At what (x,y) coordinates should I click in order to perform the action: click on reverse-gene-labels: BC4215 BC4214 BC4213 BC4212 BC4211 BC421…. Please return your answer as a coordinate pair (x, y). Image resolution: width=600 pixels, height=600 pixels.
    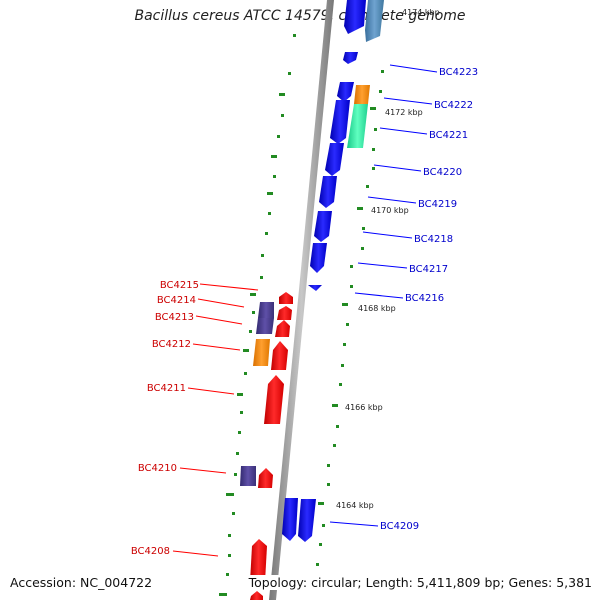
    Looking at the image, I should click on (165, 418).